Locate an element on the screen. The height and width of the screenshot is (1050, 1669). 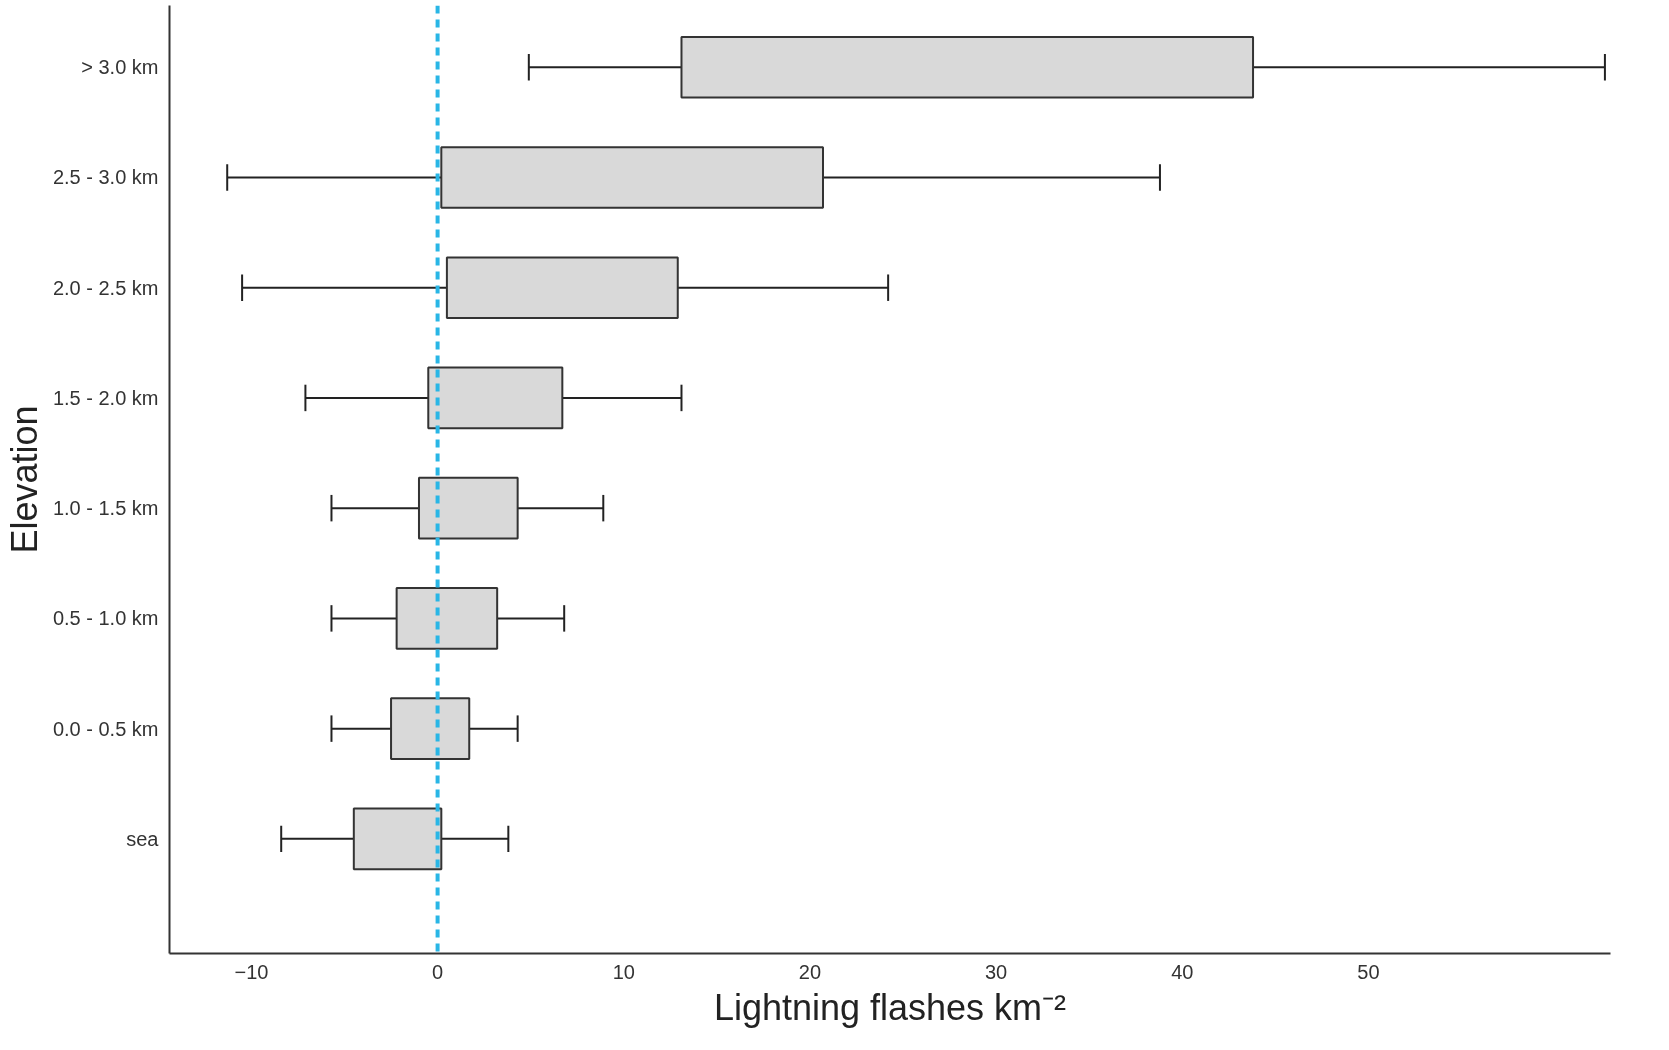
y-tick-label: 2.5 - 3.0 km is located at coordinates (105, 177).